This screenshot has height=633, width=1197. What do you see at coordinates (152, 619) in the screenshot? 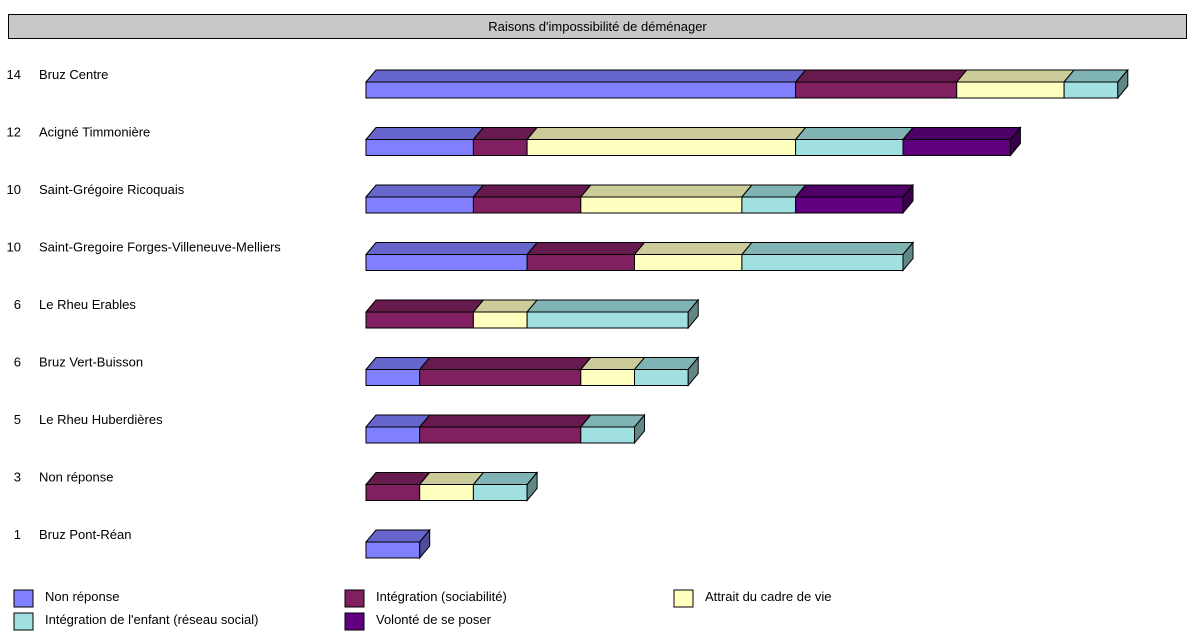
I see `legend-label: Intégration de l'enfant (réseau social)` at bounding box center [152, 619].